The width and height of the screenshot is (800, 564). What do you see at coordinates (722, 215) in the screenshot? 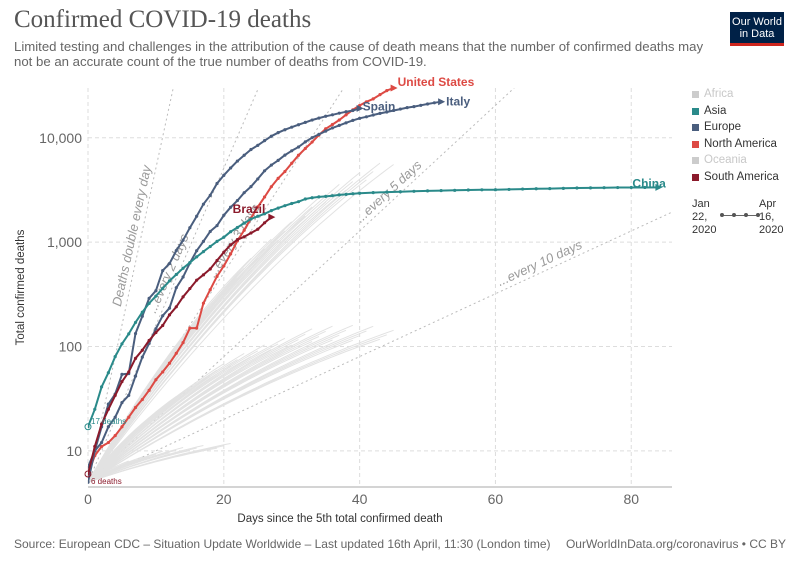
I see `timeline-handle-start` at bounding box center [722, 215].